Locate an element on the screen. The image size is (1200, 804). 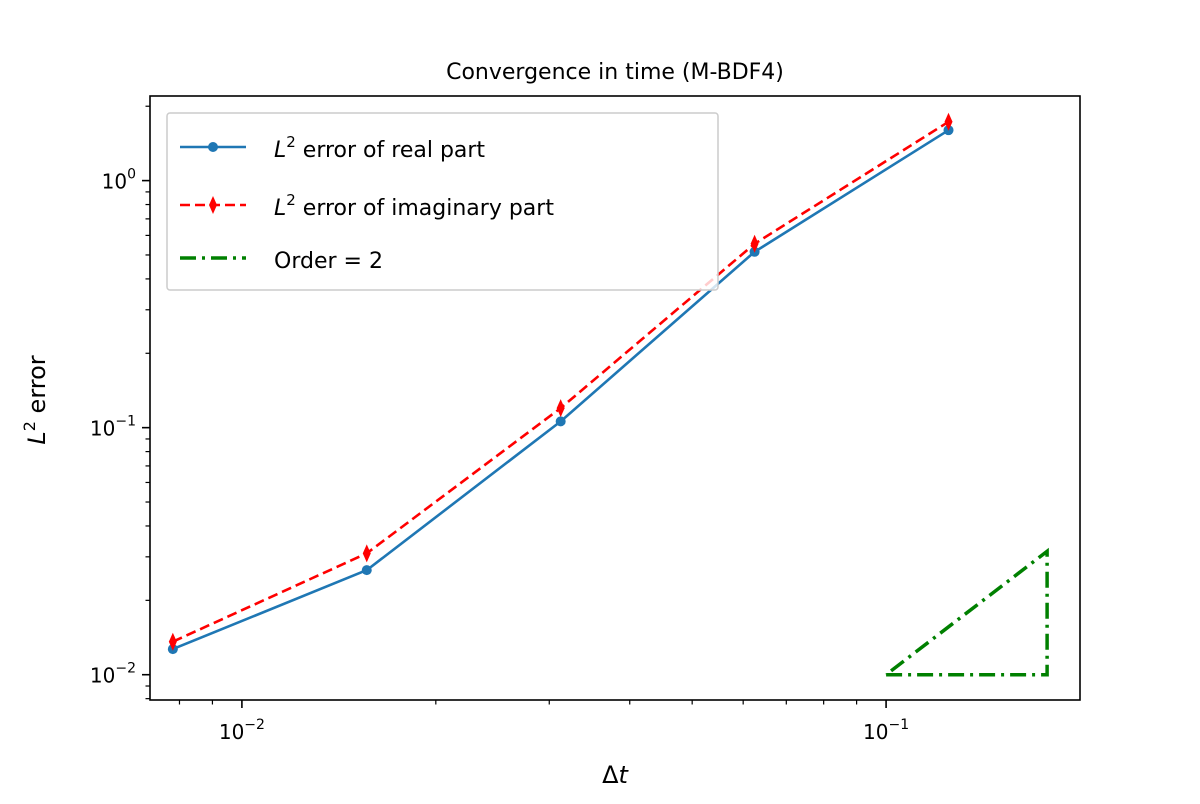
chart-title: Convergence in time (M-BDF4) is located at coordinates (615, 72).